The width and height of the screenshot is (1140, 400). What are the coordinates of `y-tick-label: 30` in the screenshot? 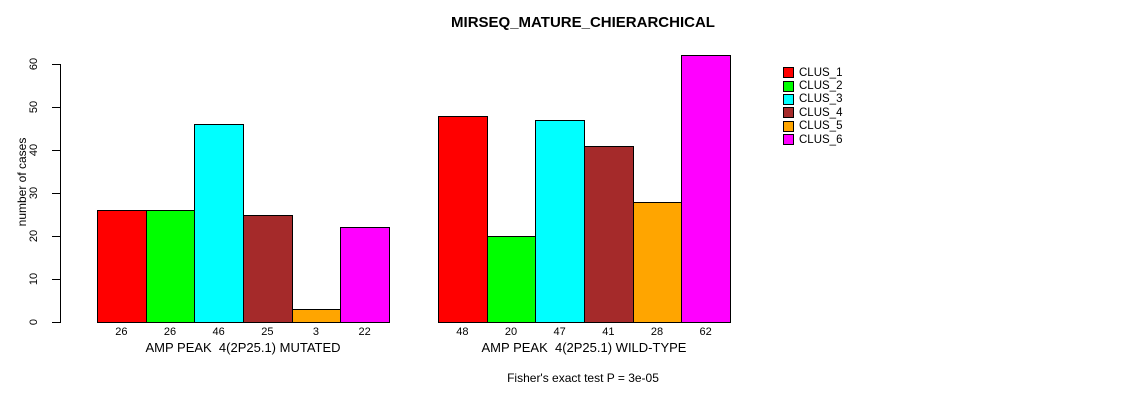 It's located at (34, 193).